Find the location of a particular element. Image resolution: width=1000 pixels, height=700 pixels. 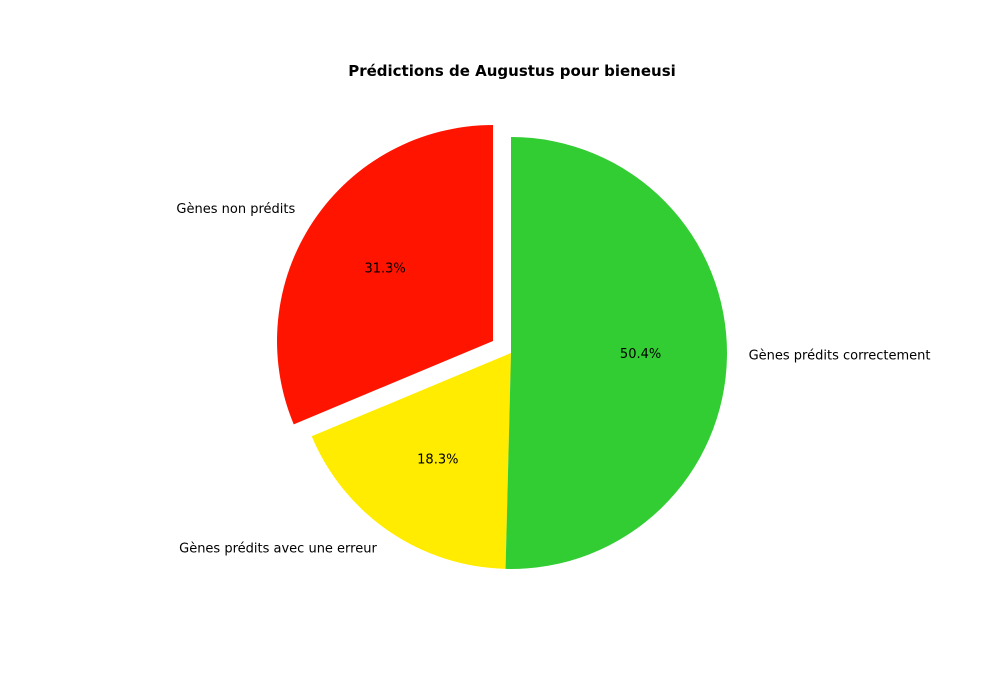

slice-category-label: Gènes prédits avec une erreur is located at coordinates (278, 549).